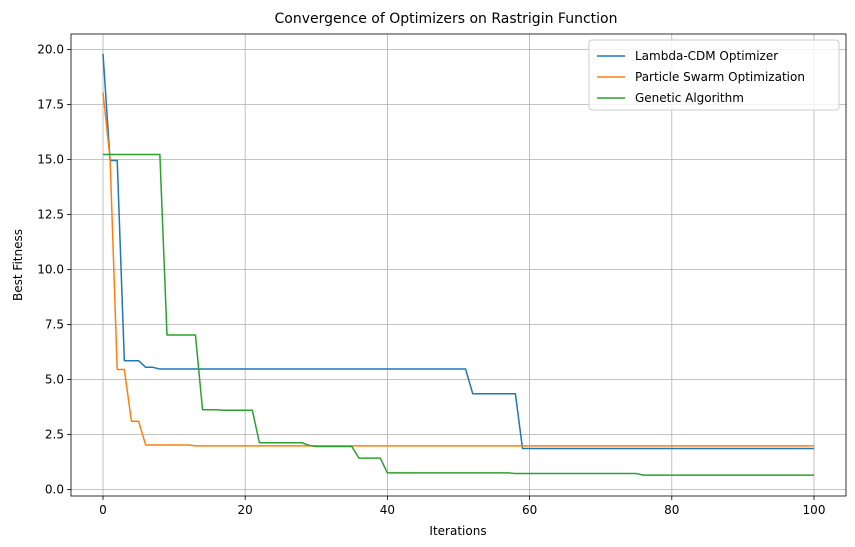 Image resolution: width=855 pixels, height=547 pixels. I want to click on y-tick-label: 20.0, so click(50, 49).